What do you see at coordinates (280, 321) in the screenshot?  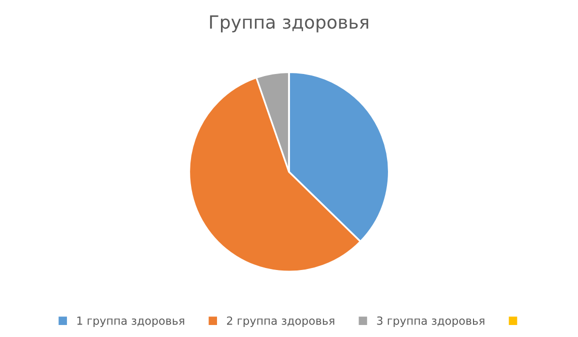 I see `legend-label: 2 группа здоровья` at bounding box center [280, 321].